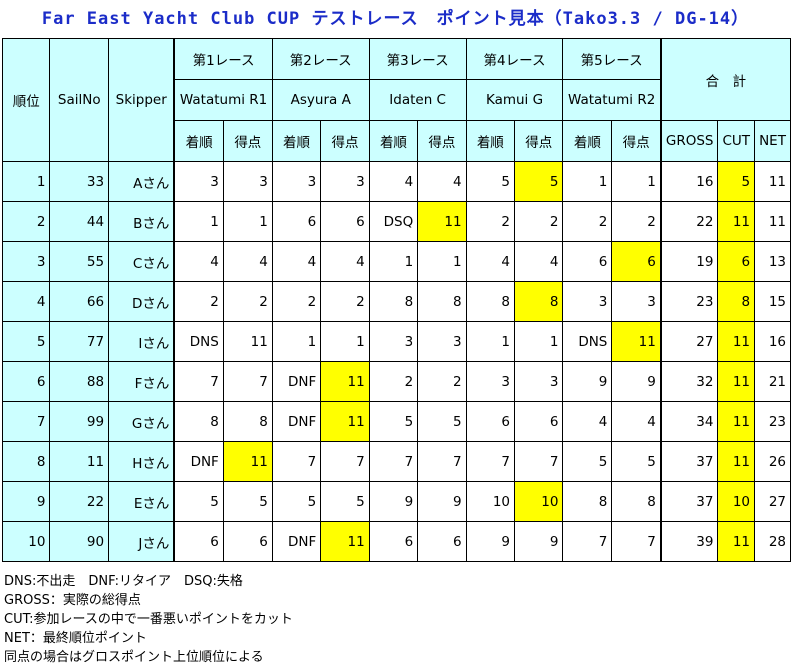  I want to click on rank-cell: 9, so click(26, 501).